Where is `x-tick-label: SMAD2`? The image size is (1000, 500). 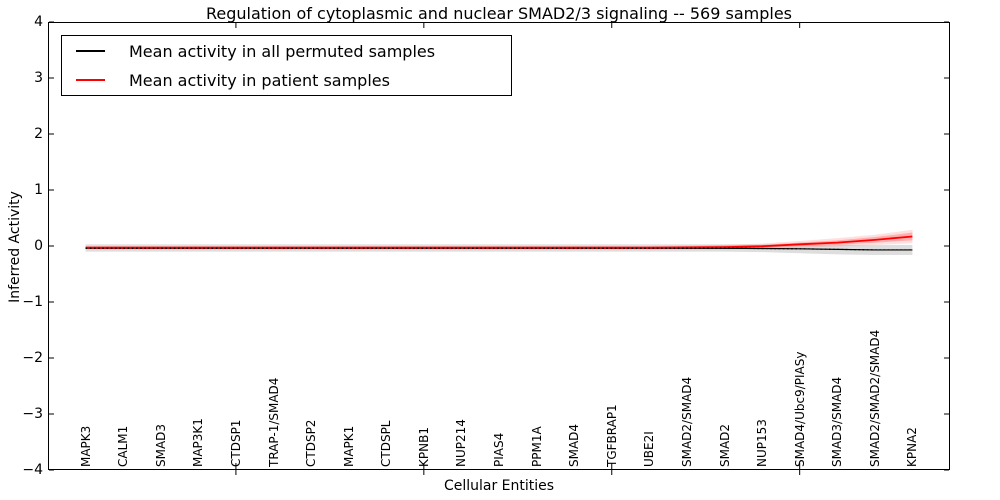
x-tick-label: SMAD2 is located at coordinates (724, 445).